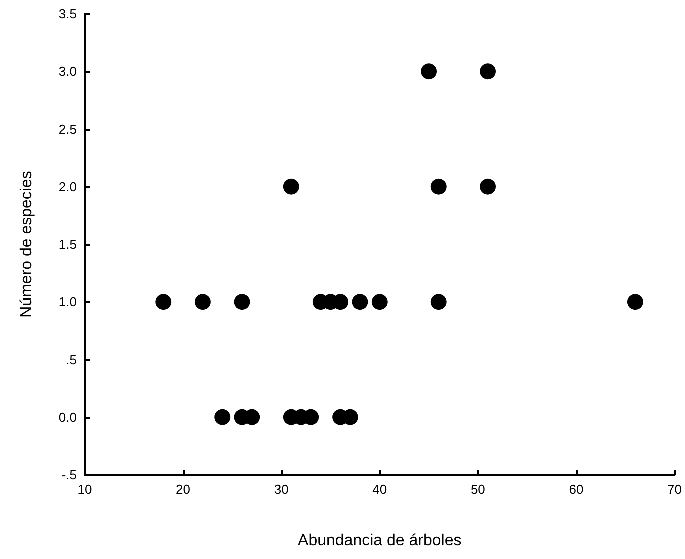  I want to click on y-tick-label: 2.0, so click(67, 186).